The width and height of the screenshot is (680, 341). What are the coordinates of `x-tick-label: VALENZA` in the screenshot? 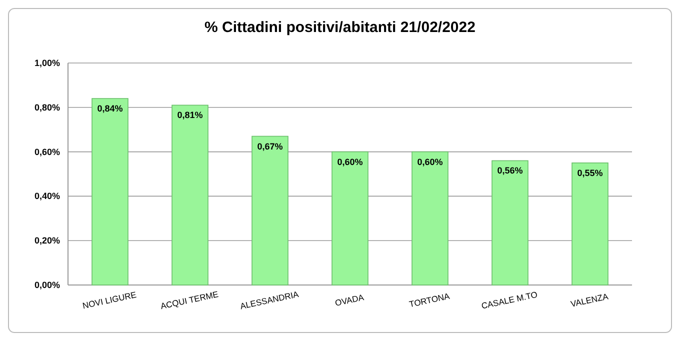 It's located at (590, 300).